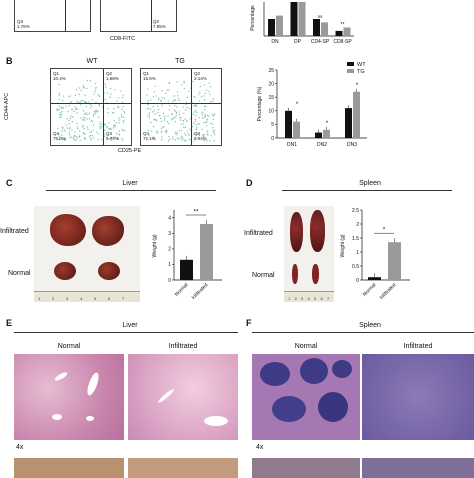 Image resolution: width=474 pixels, height=478 pixels. Describe the element at coordinates (14, 231) in the screenshot. I see `row-label-infiltrated: Infiltrated` at that location.